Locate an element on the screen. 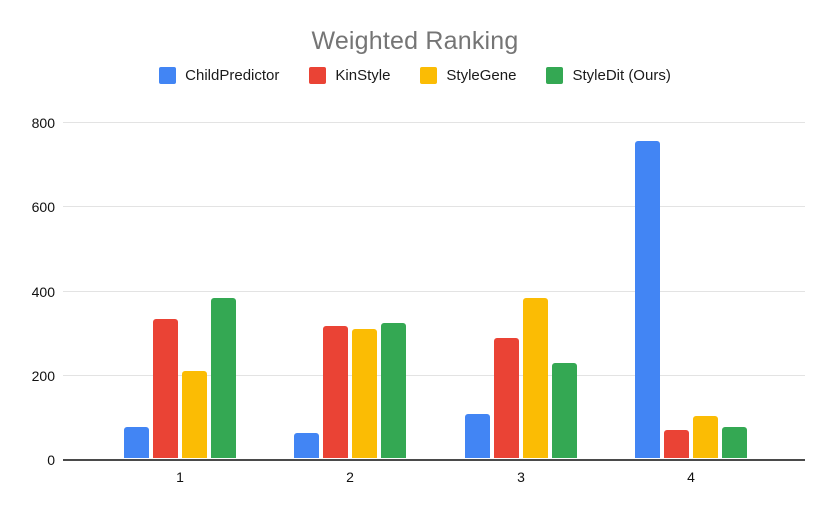 This screenshot has width=830, height=514. legend-item: StyleGene is located at coordinates (468, 75).